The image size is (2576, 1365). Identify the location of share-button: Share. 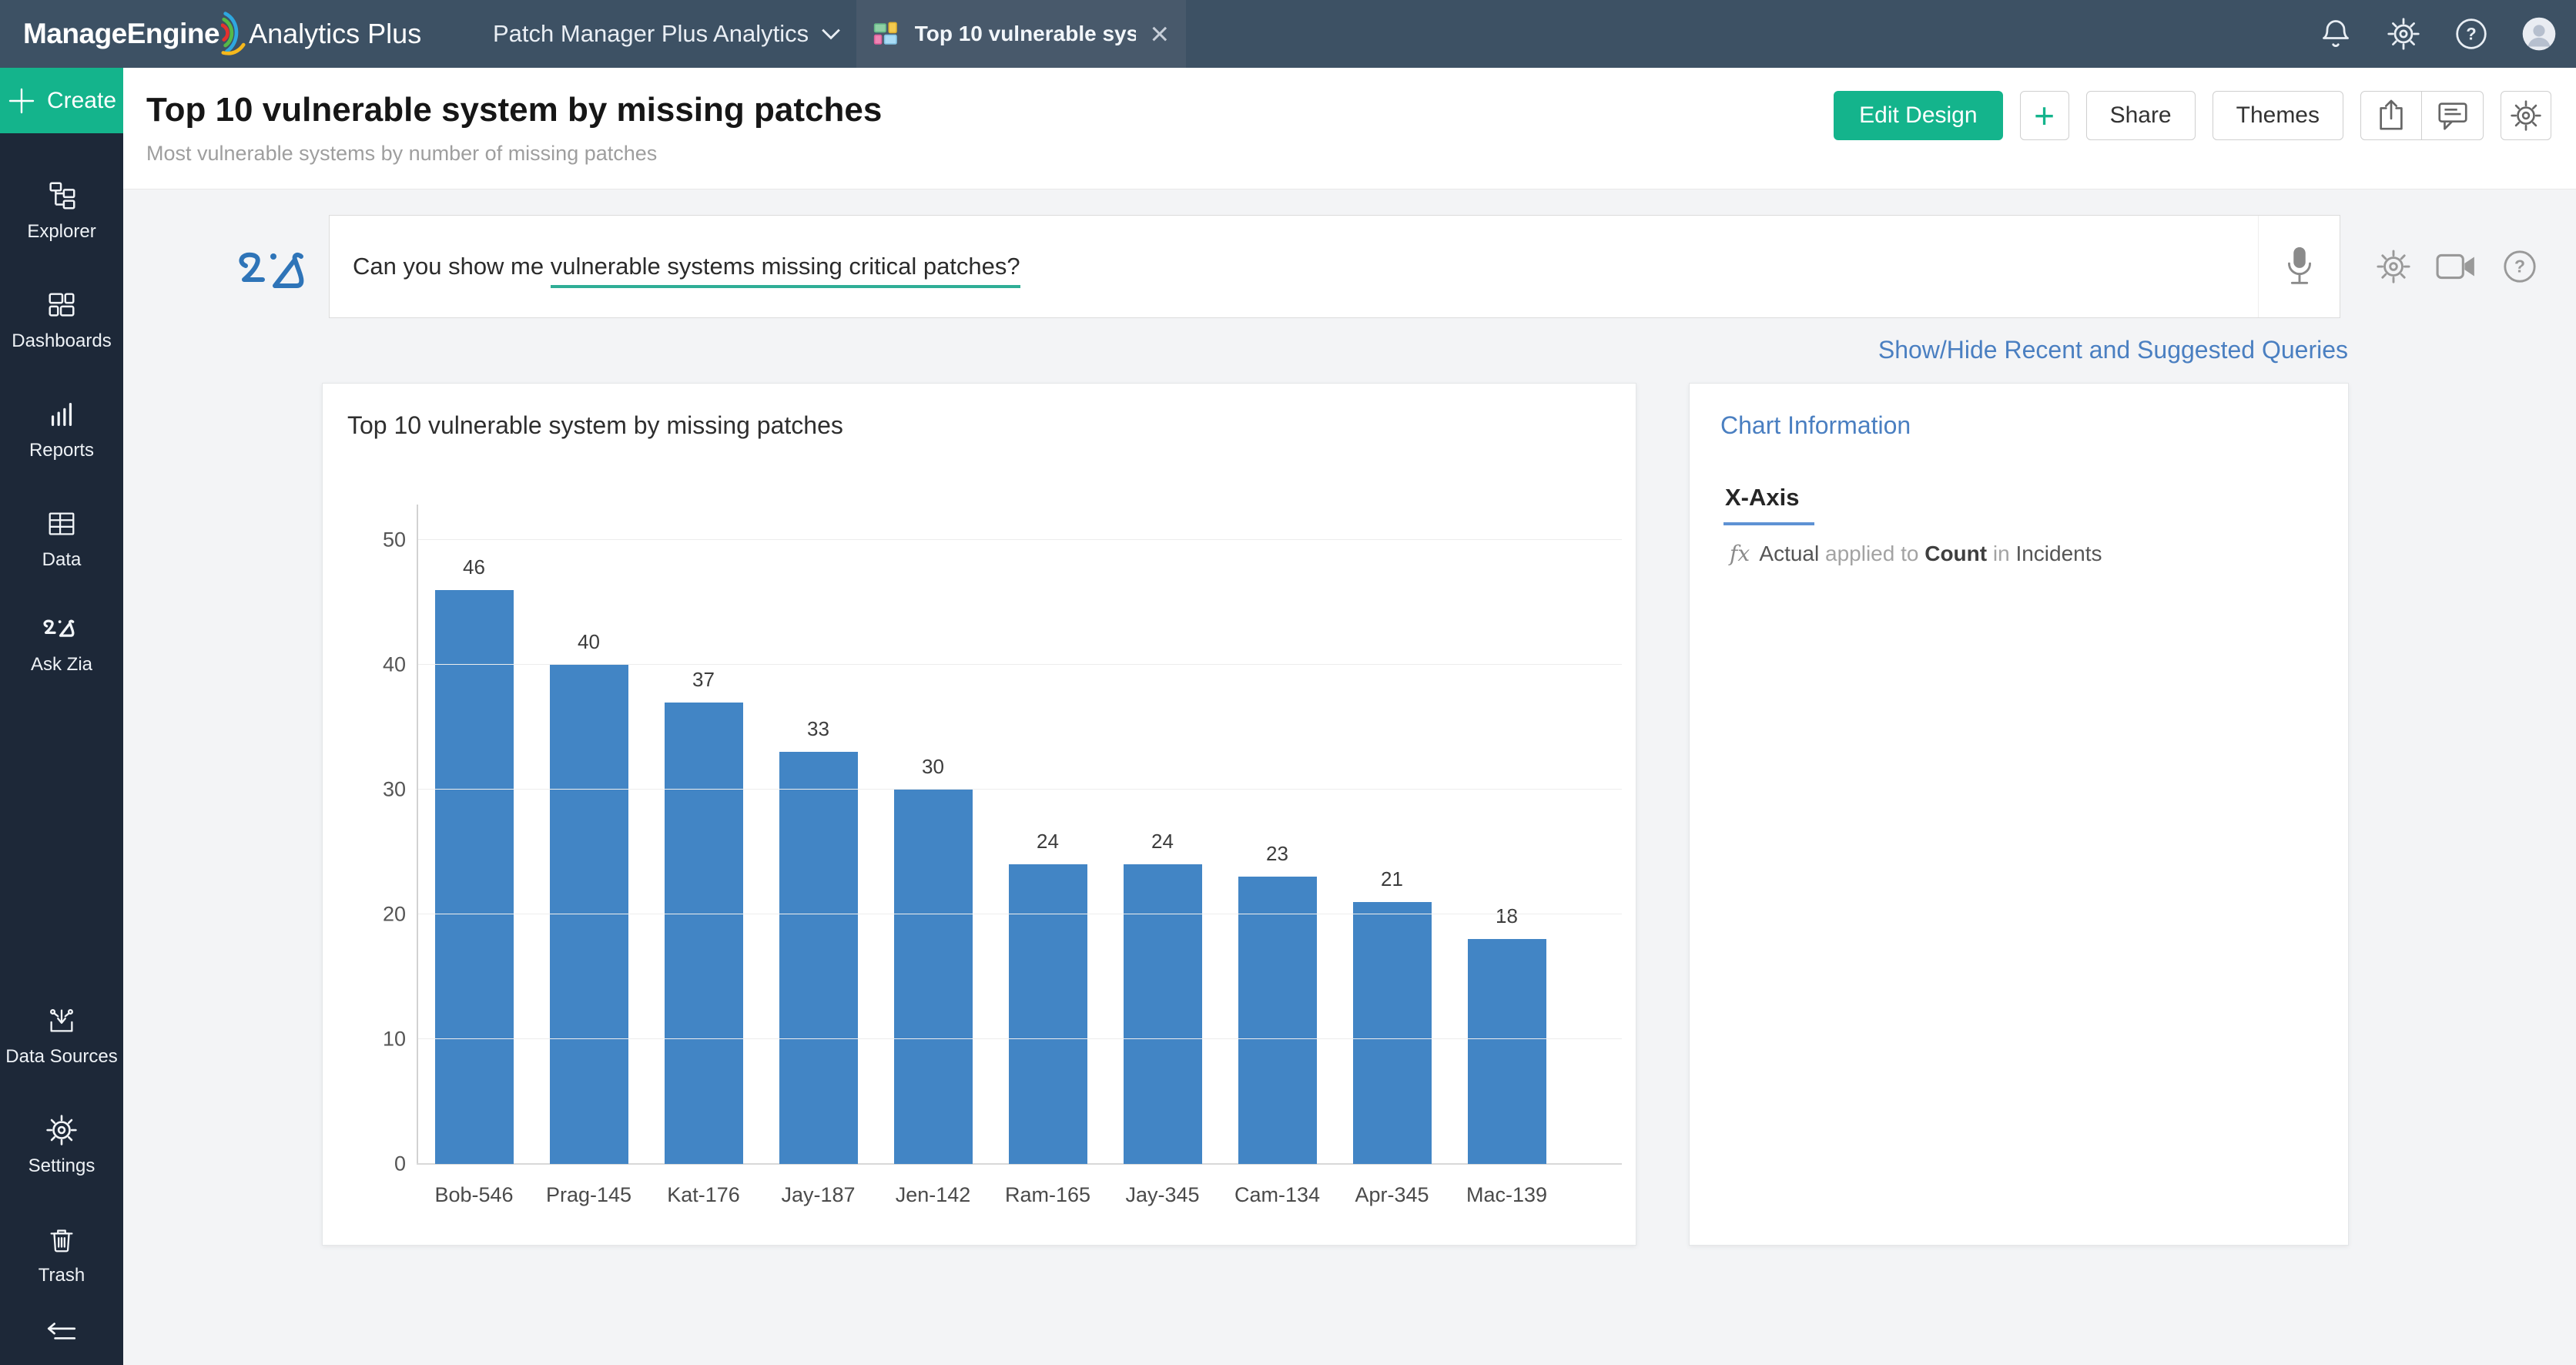
(2140, 116).